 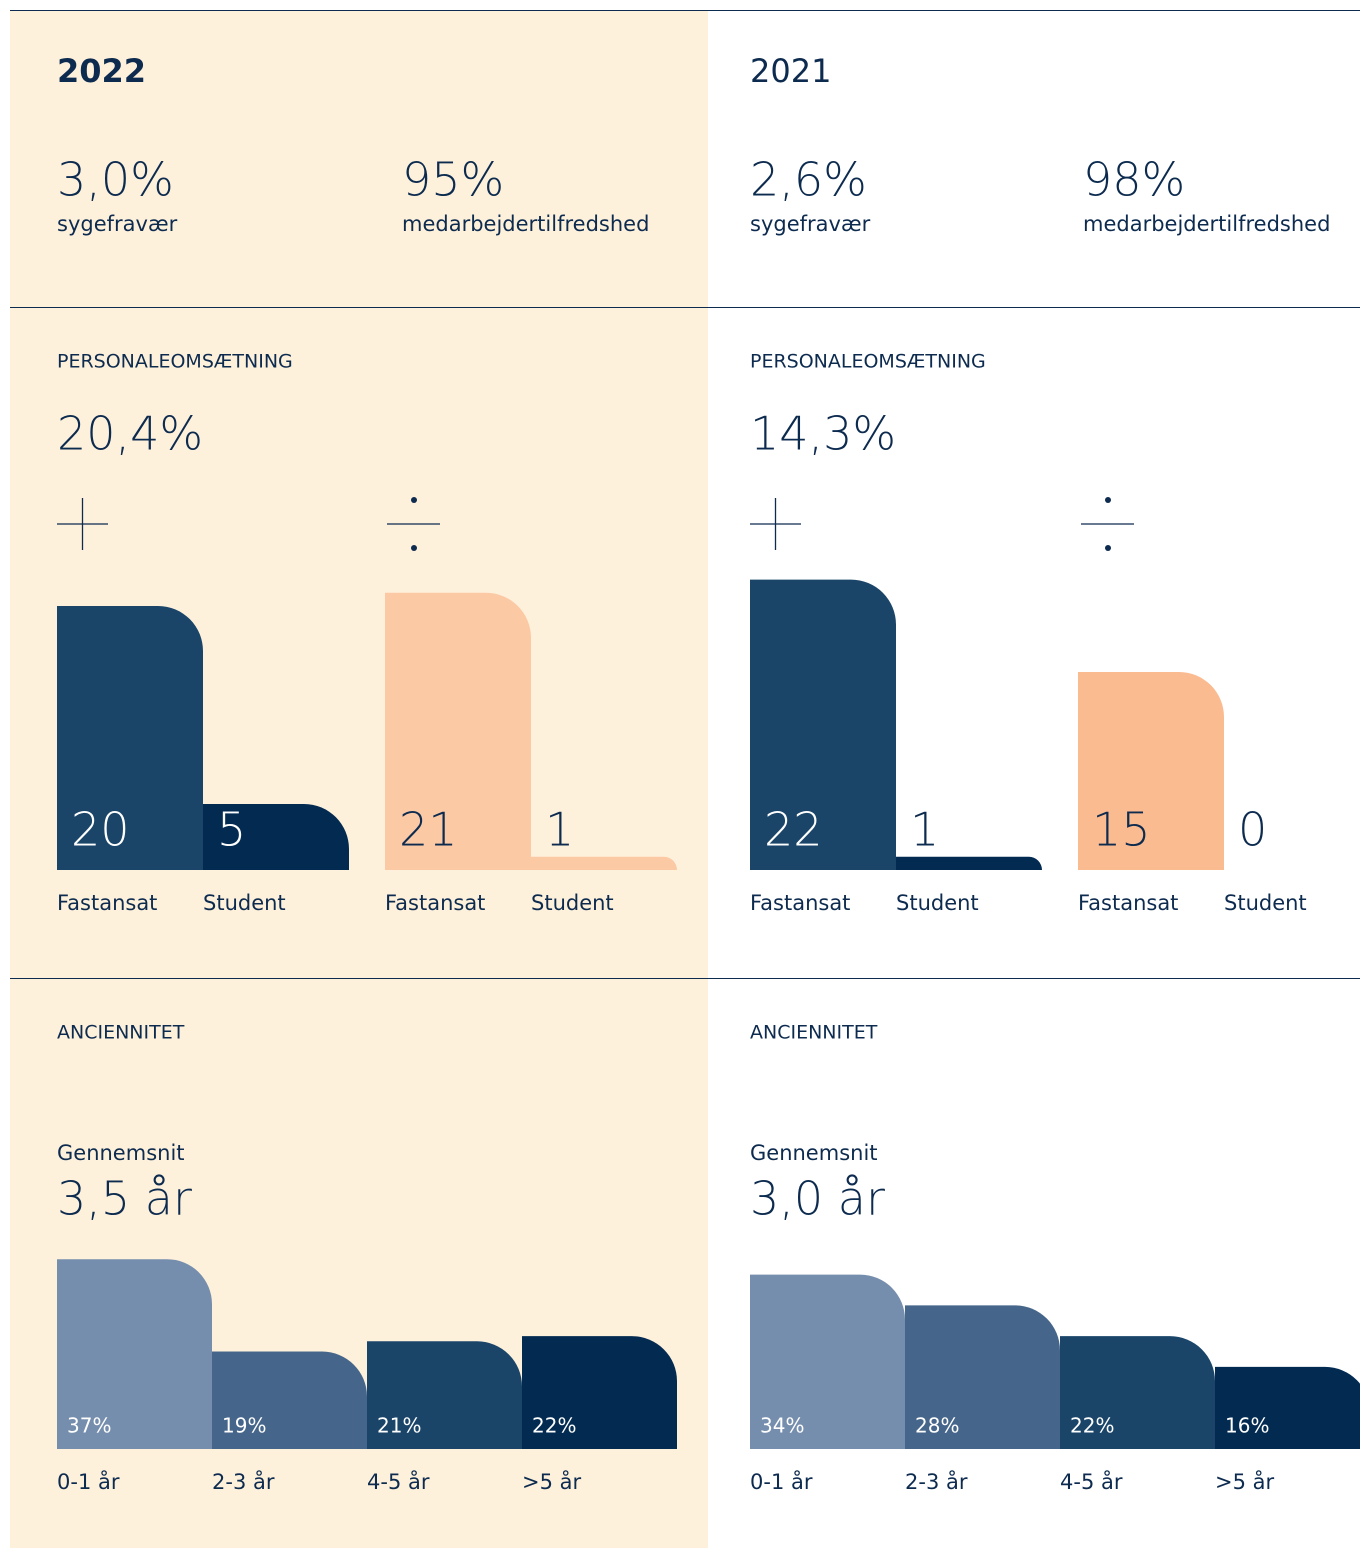 I want to click on value-label: 37%, so click(x=89, y=1426).